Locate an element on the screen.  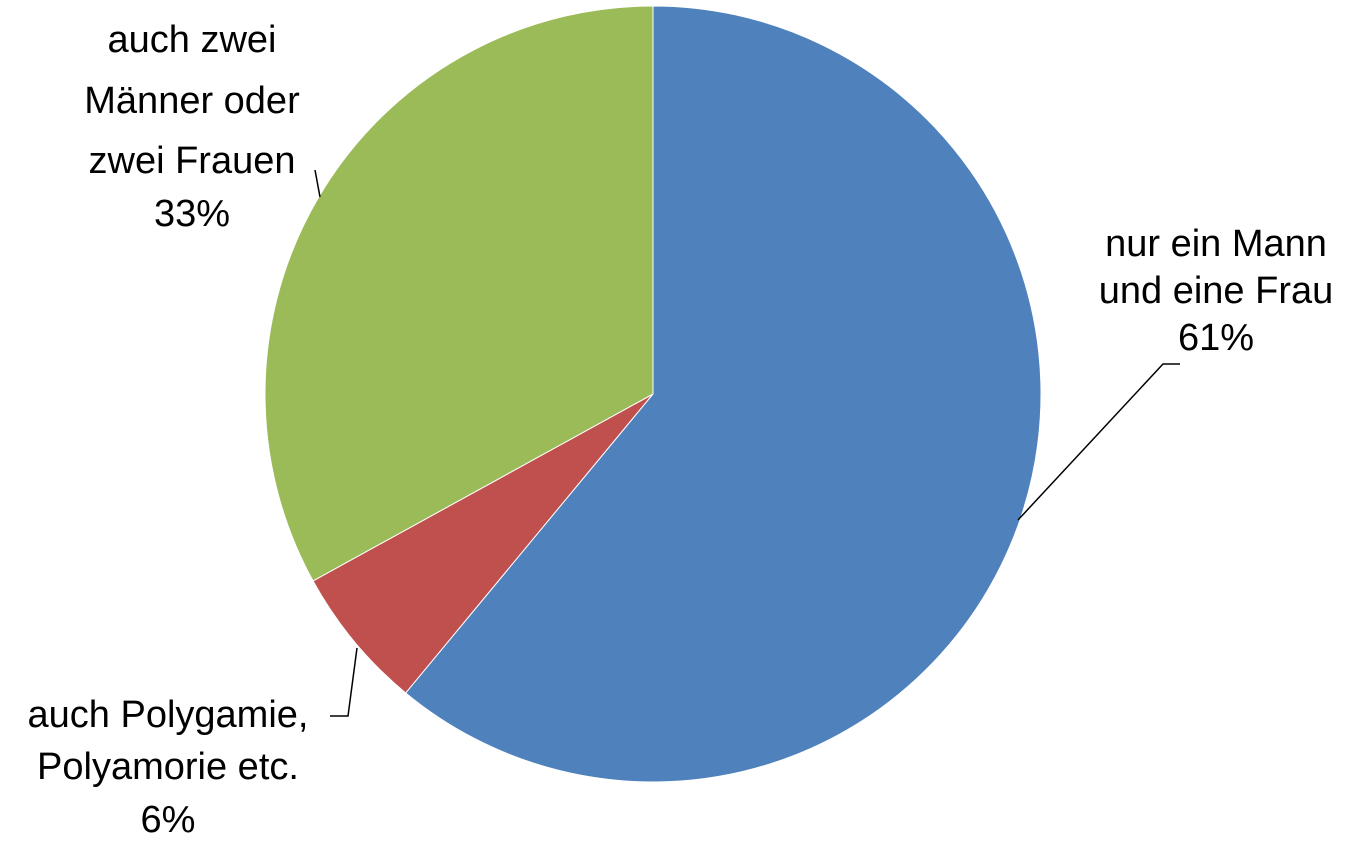
slice-label-line: Männer oder is located at coordinates (192, 101).